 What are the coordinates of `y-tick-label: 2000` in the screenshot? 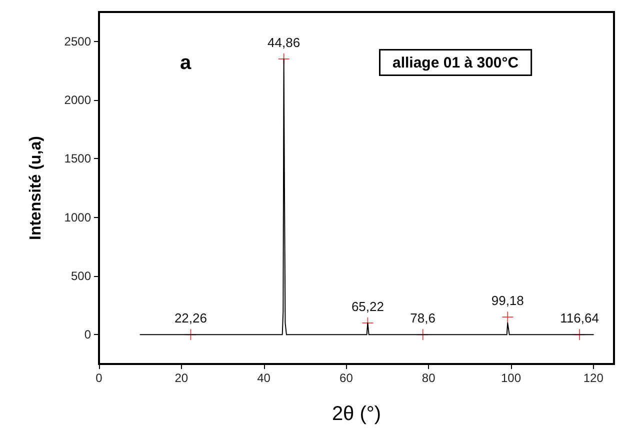 It's located at (78, 100).